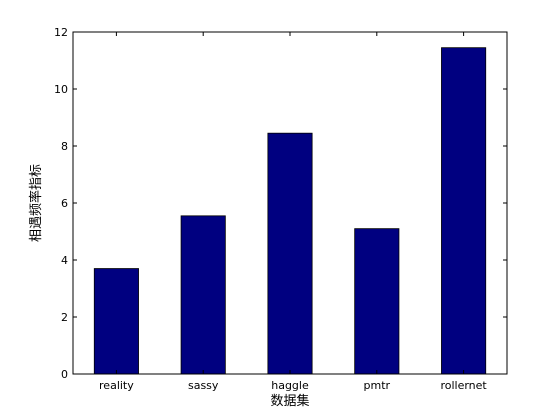 The width and height of the screenshot is (560, 420). What do you see at coordinates (64, 146) in the screenshot?
I see `y-tick-label: 8` at bounding box center [64, 146].